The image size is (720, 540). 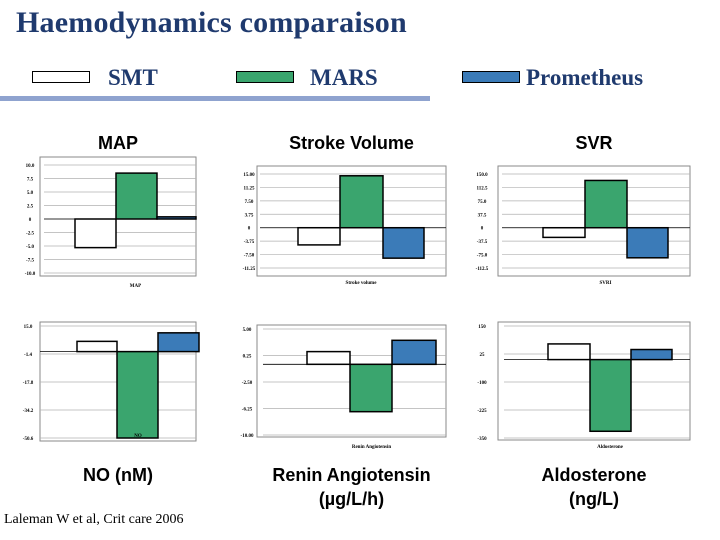 I want to click on y-tick-label: 15.0, so click(x=28, y=327).